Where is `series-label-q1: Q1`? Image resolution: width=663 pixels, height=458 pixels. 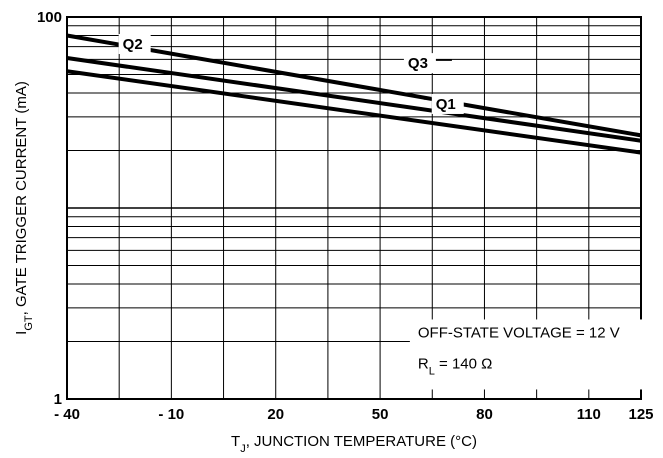 series-label-q1: Q1 is located at coordinates (446, 104).